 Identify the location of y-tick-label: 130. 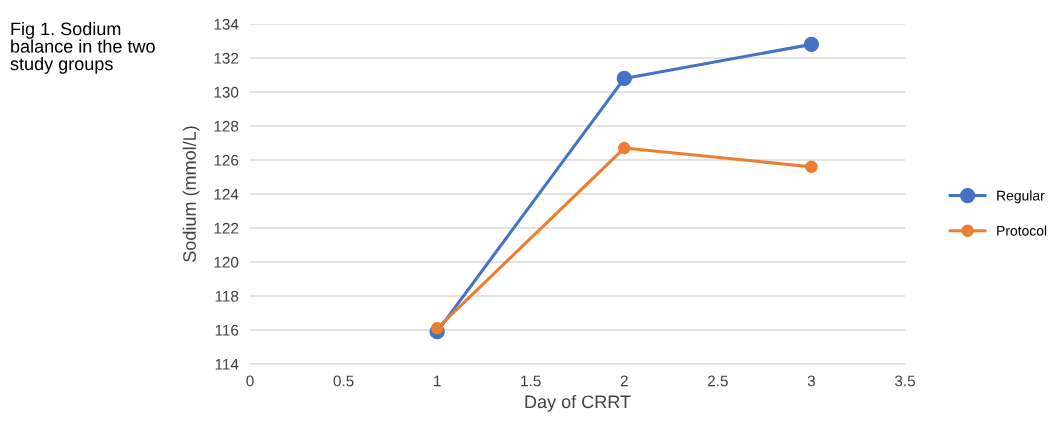
(226, 92).